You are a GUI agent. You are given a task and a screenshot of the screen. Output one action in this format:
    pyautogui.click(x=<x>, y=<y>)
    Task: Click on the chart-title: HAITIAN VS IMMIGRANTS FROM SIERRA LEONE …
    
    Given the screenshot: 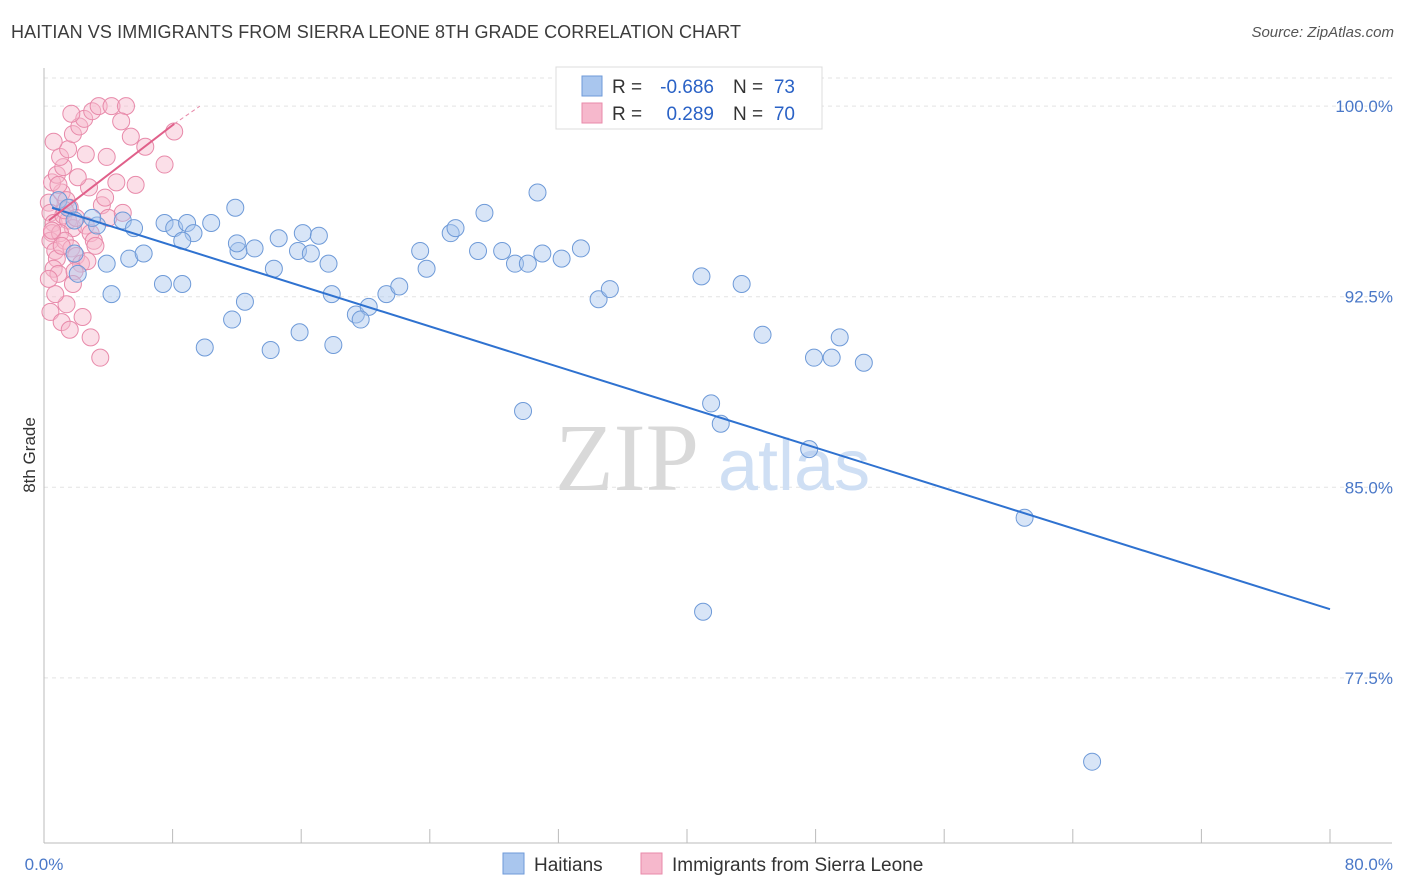 What is the action you would take?
    pyautogui.click(x=376, y=32)
    